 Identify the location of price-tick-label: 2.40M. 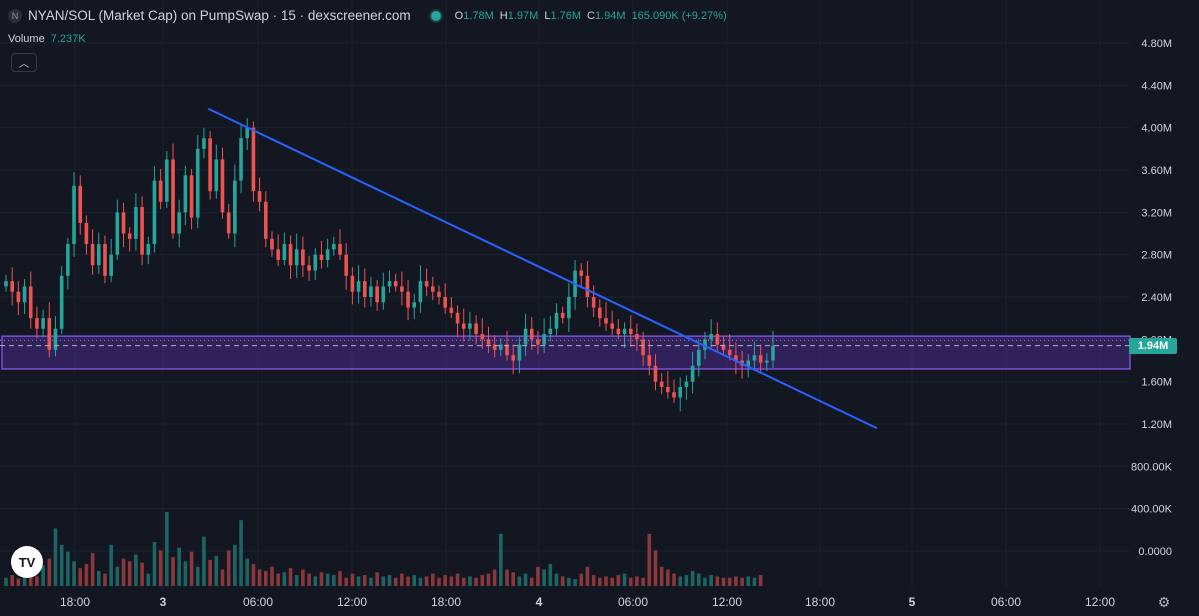
(1156, 298).